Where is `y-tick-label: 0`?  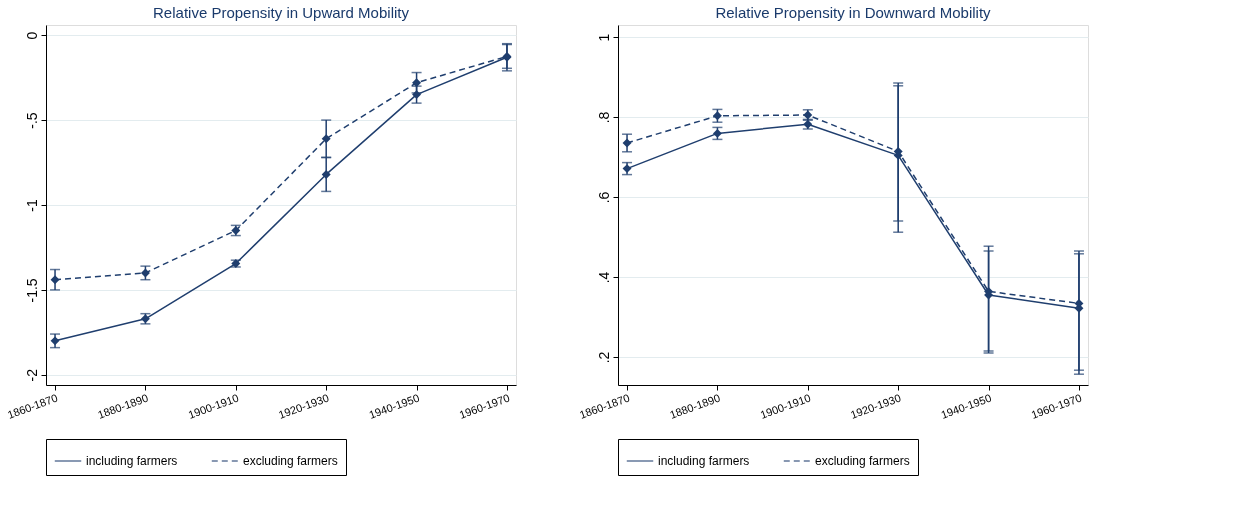 y-tick-label: 0 is located at coordinates (31, 35).